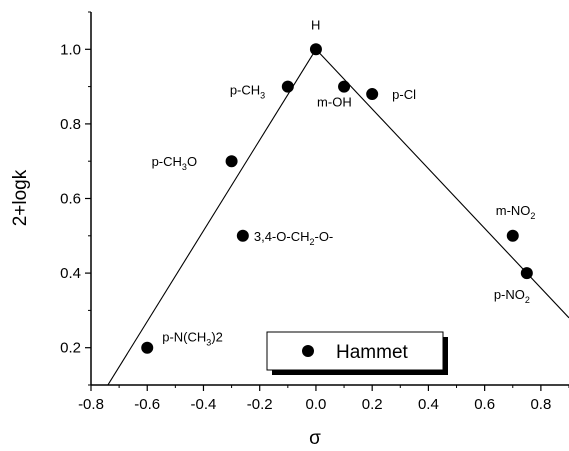  I want to click on y-tick-label: 0.2, so click(70, 348).